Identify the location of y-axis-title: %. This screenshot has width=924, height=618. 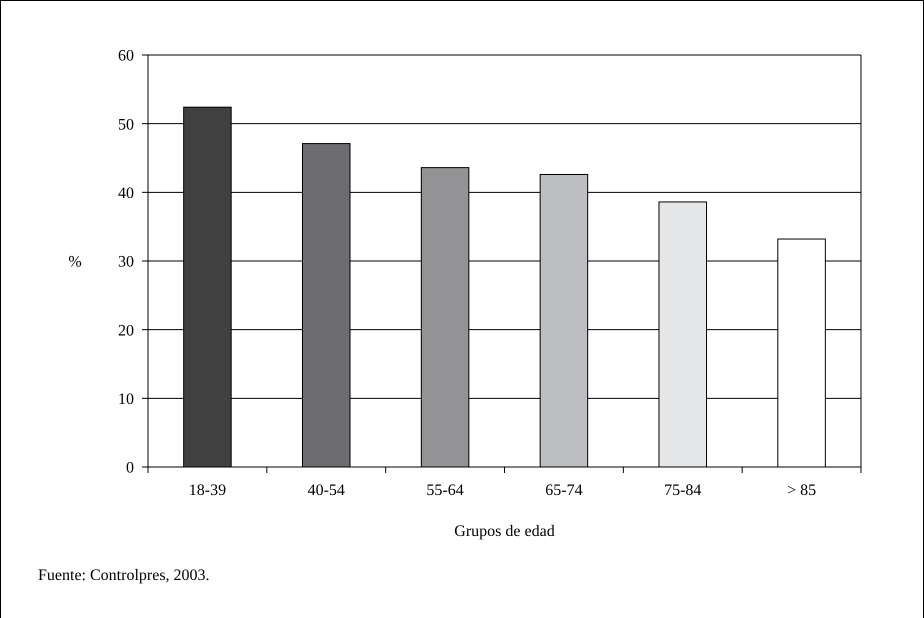
(75, 262).